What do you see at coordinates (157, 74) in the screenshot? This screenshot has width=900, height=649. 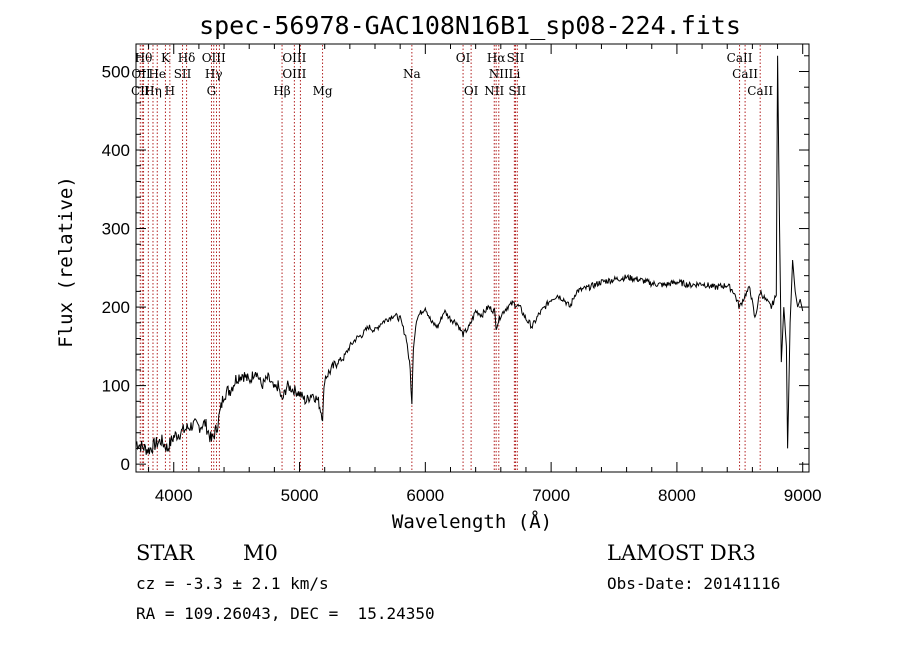 I see `line-label-r1-1: He` at bounding box center [157, 74].